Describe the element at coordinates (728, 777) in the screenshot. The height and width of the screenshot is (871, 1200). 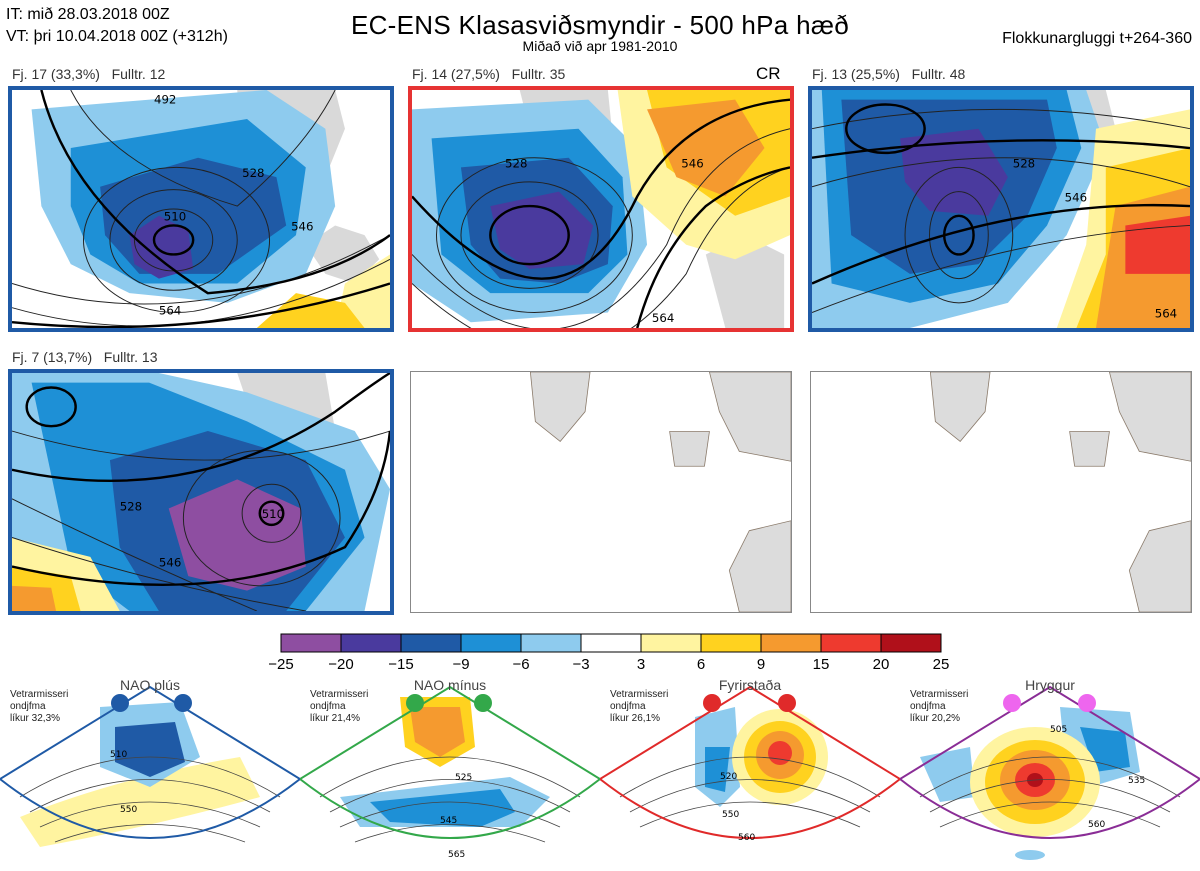
I see `contour-label: 520` at that location.